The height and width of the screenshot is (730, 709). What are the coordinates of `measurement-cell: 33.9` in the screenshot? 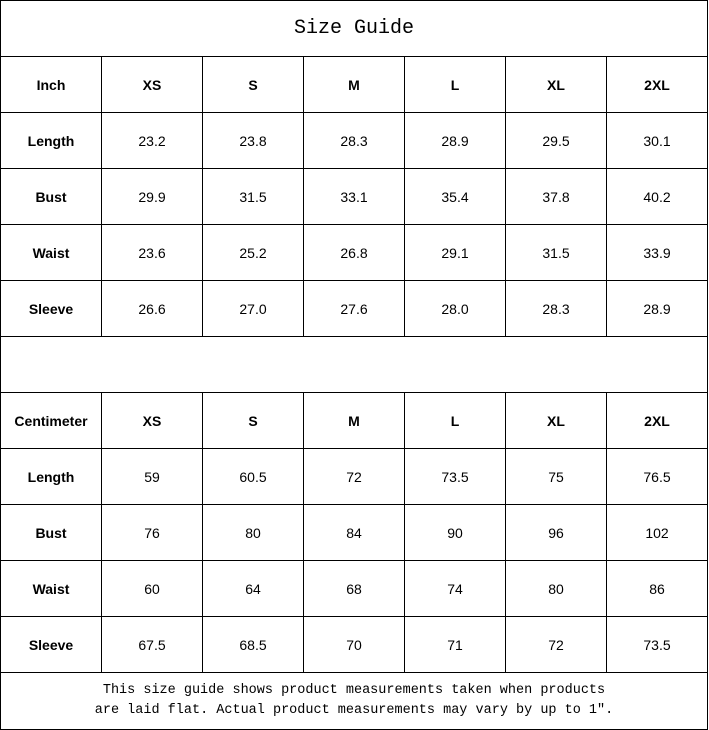 It's located at (657, 252).